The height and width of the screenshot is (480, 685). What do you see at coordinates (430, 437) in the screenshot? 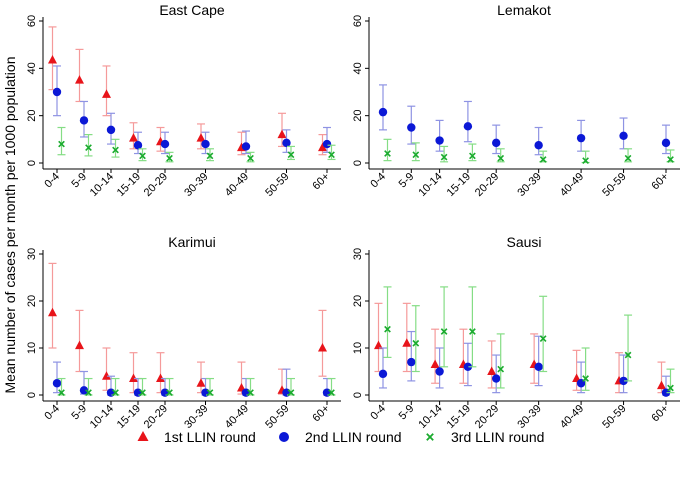
I see `legend-marker-x` at bounding box center [430, 437].